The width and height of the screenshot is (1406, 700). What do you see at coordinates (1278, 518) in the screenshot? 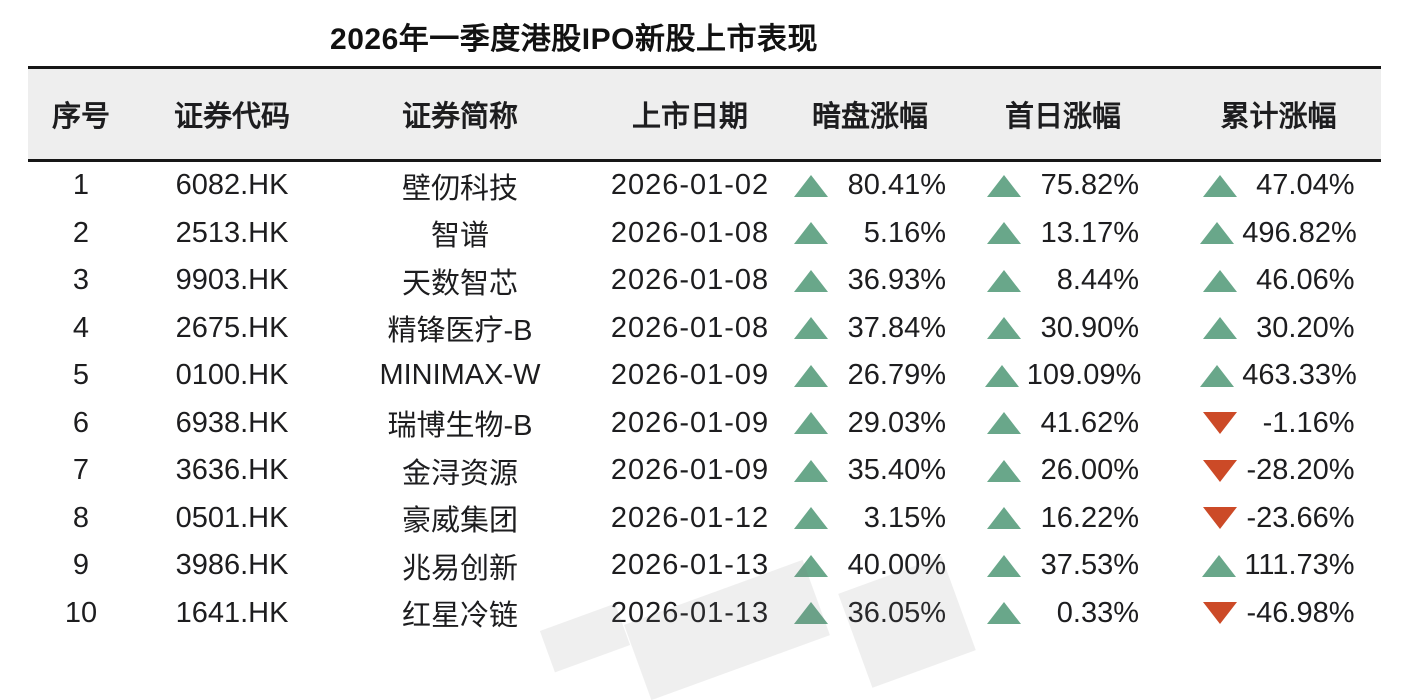
I see `cumulative-gain-cell: -23.66%` at bounding box center [1278, 518].